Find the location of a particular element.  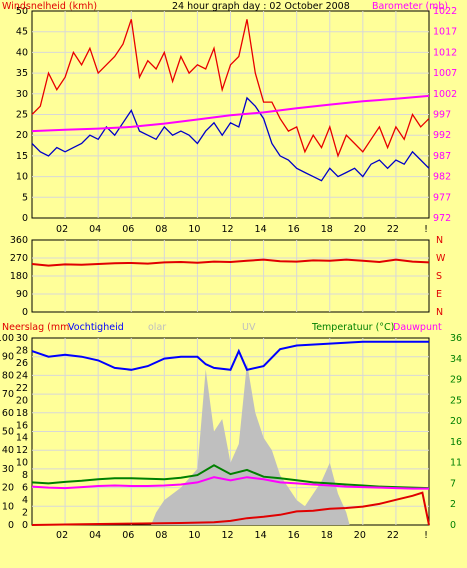

barometer-tick-label: 997 is located at coordinates (442, 115).